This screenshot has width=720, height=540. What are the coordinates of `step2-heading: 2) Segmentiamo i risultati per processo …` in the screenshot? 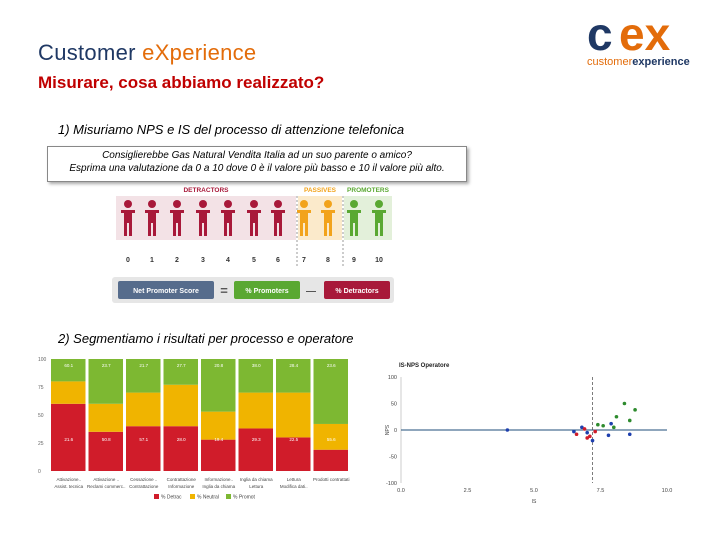 It's located at (206, 338).